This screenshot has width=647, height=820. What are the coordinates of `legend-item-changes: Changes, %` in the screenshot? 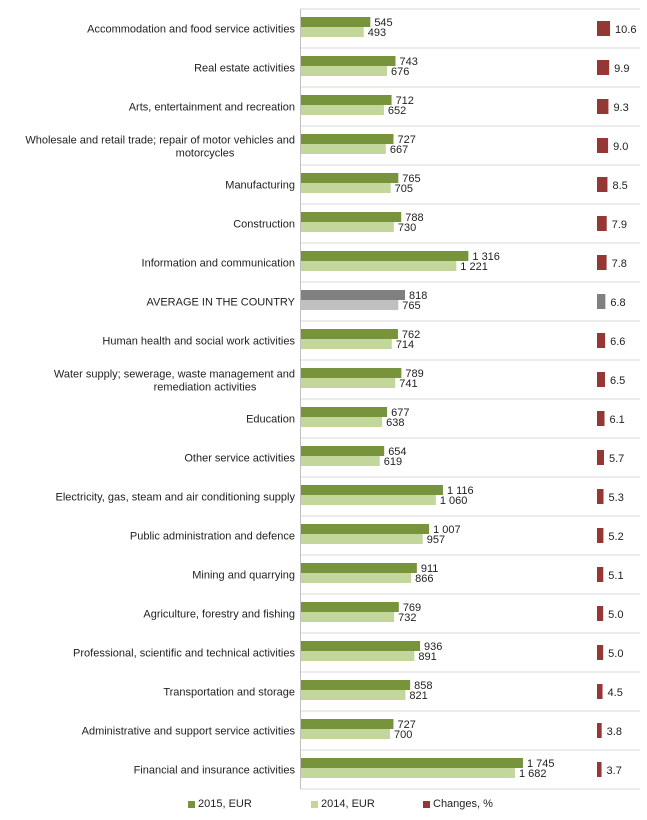 It's located at (458, 804).